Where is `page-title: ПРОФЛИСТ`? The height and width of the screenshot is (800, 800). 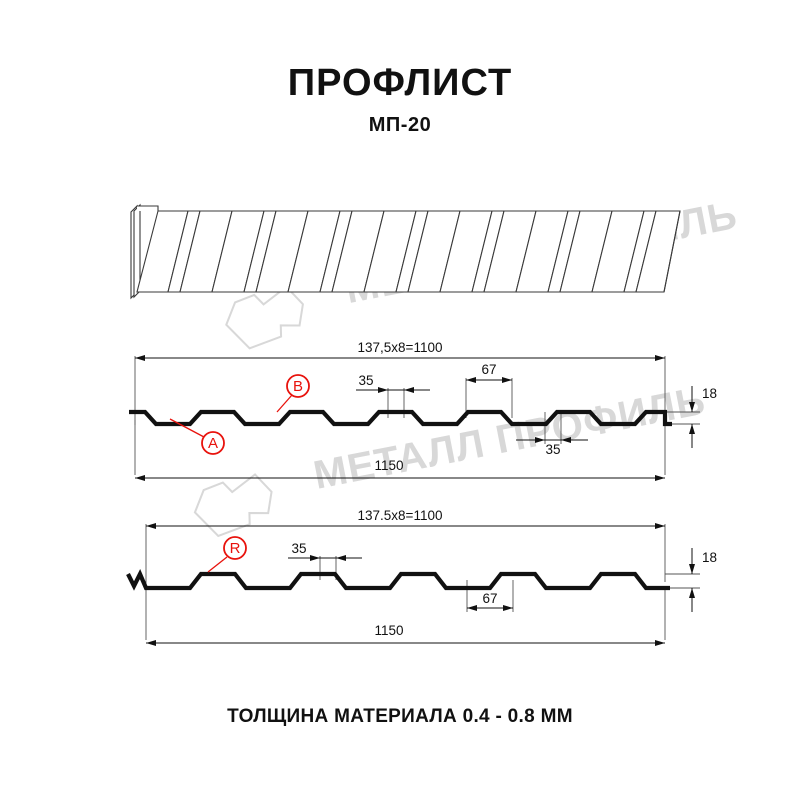 page-title: ПРОФЛИСТ is located at coordinates (400, 83).